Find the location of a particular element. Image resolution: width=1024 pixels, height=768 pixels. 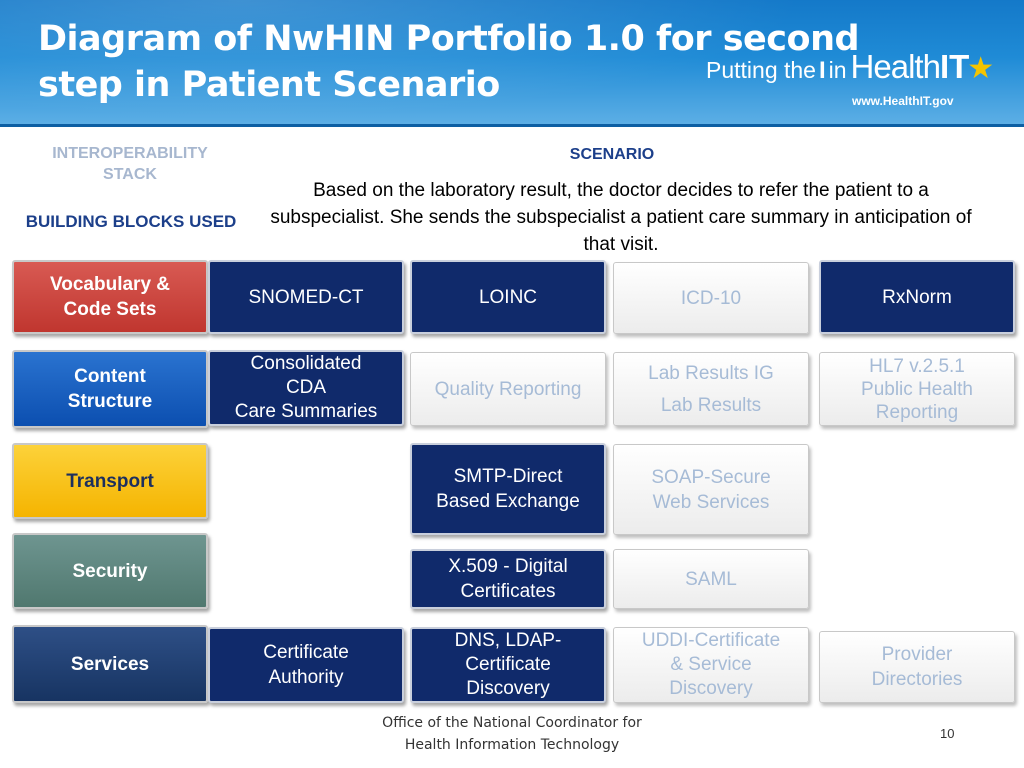

block-snomed-ct: SNOMED-CT is located at coordinates (306, 297).